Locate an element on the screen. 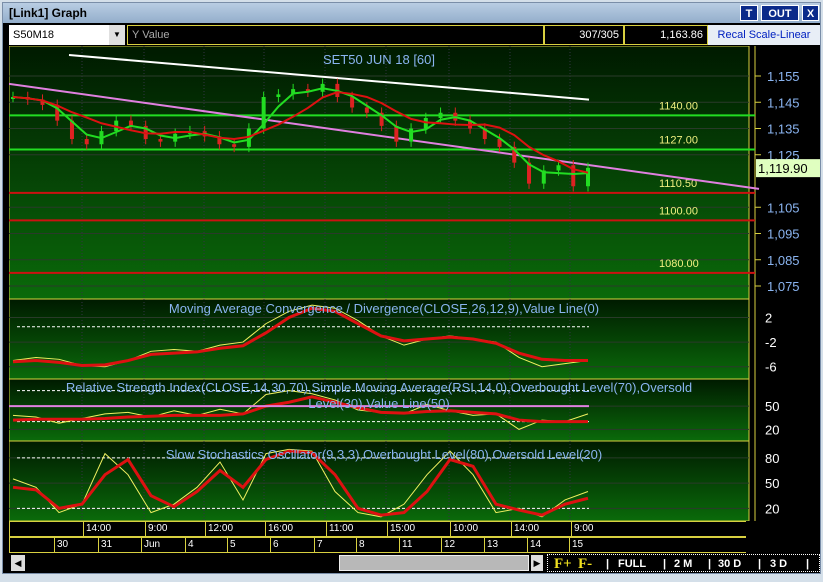 This screenshot has height=582, width=823. range-2m: 2 M is located at coordinates (683, 564).